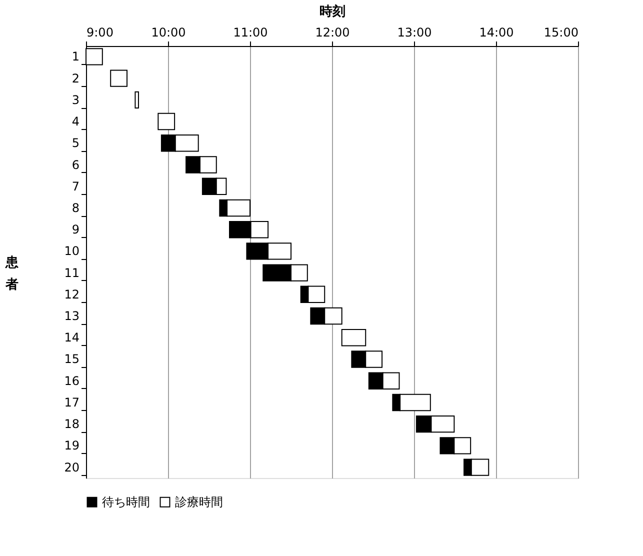 Image resolution: width=643 pixels, height=556 pixels. Describe the element at coordinates (333, 12) in the screenshot. I see `x-axis-title: 時刻` at that location.